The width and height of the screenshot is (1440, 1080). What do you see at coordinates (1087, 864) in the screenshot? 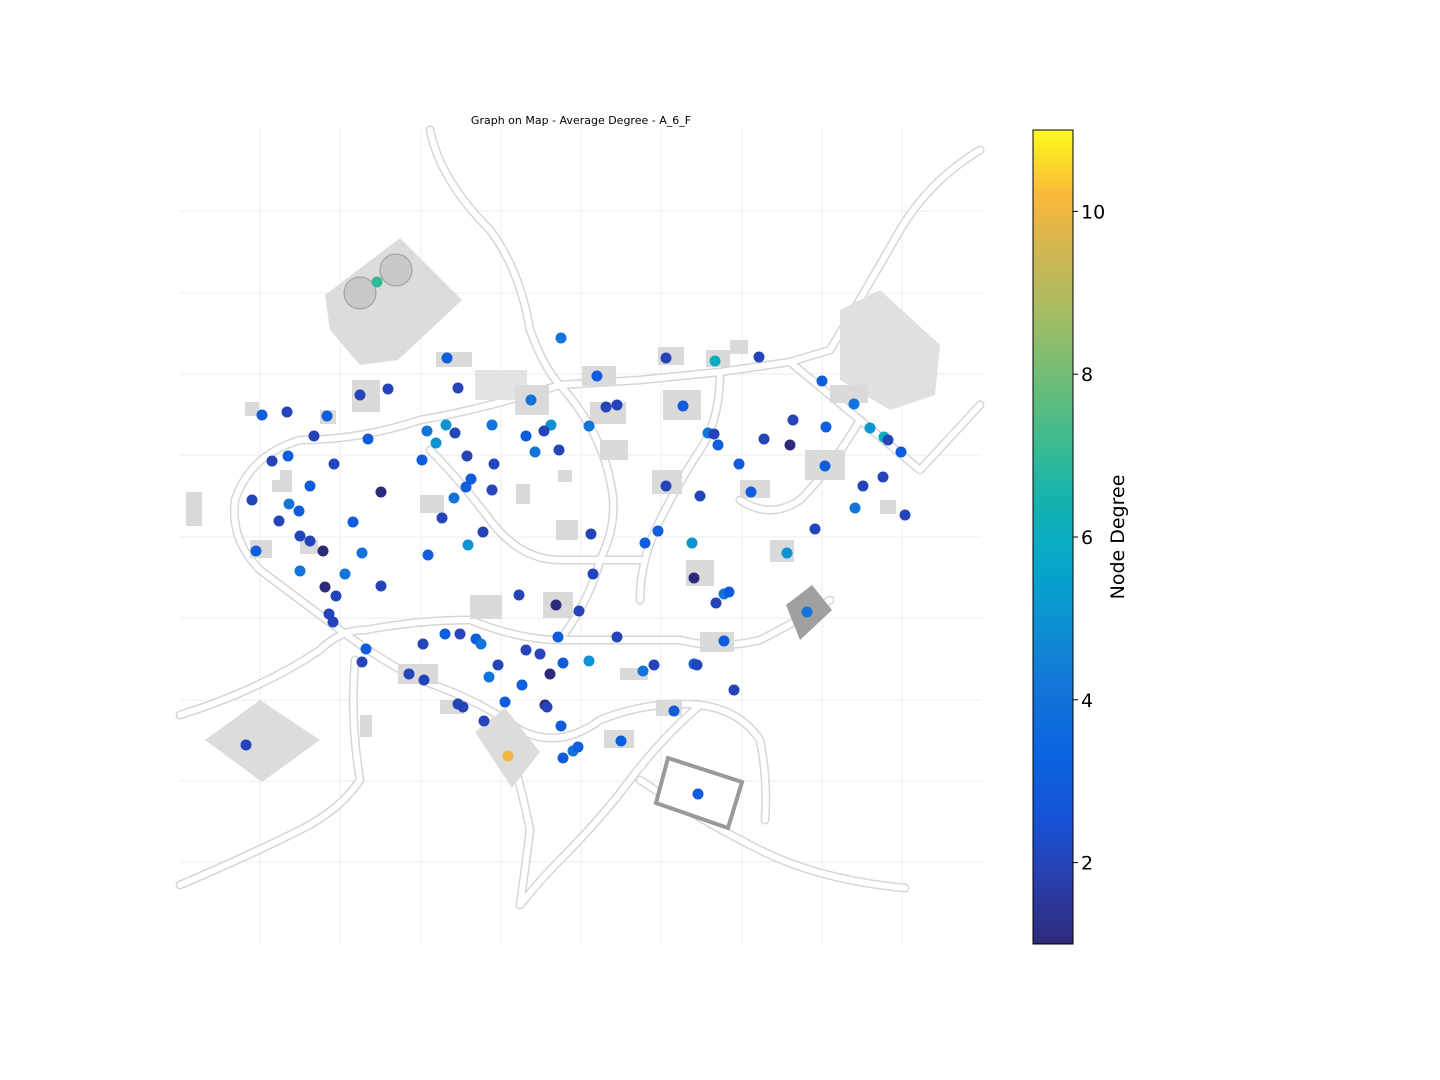
I see `colorbar-tick-label: 2` at bounding box center [1087, 864].